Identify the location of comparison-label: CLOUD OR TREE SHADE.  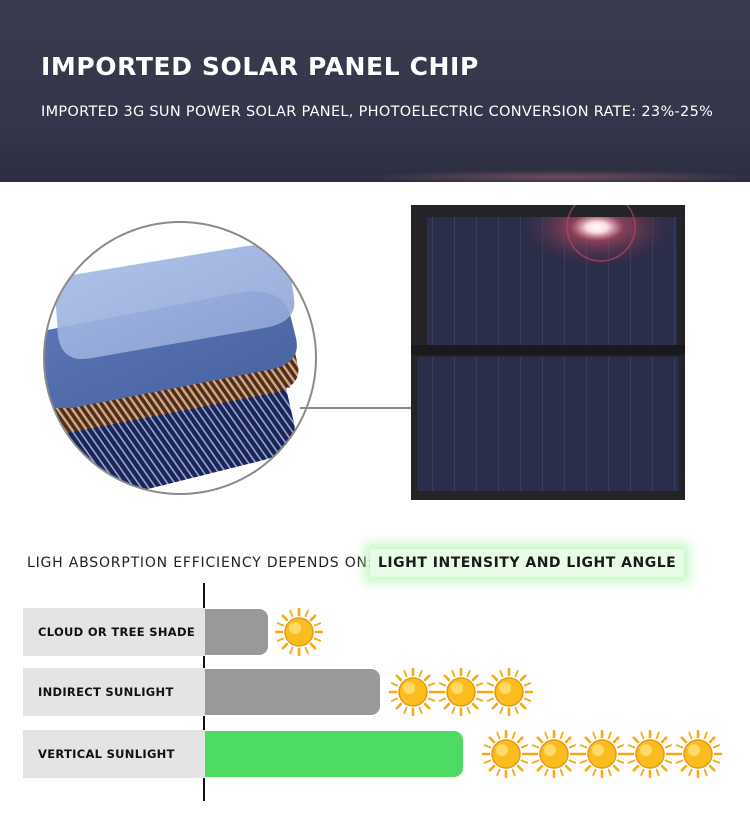
(114, 632).